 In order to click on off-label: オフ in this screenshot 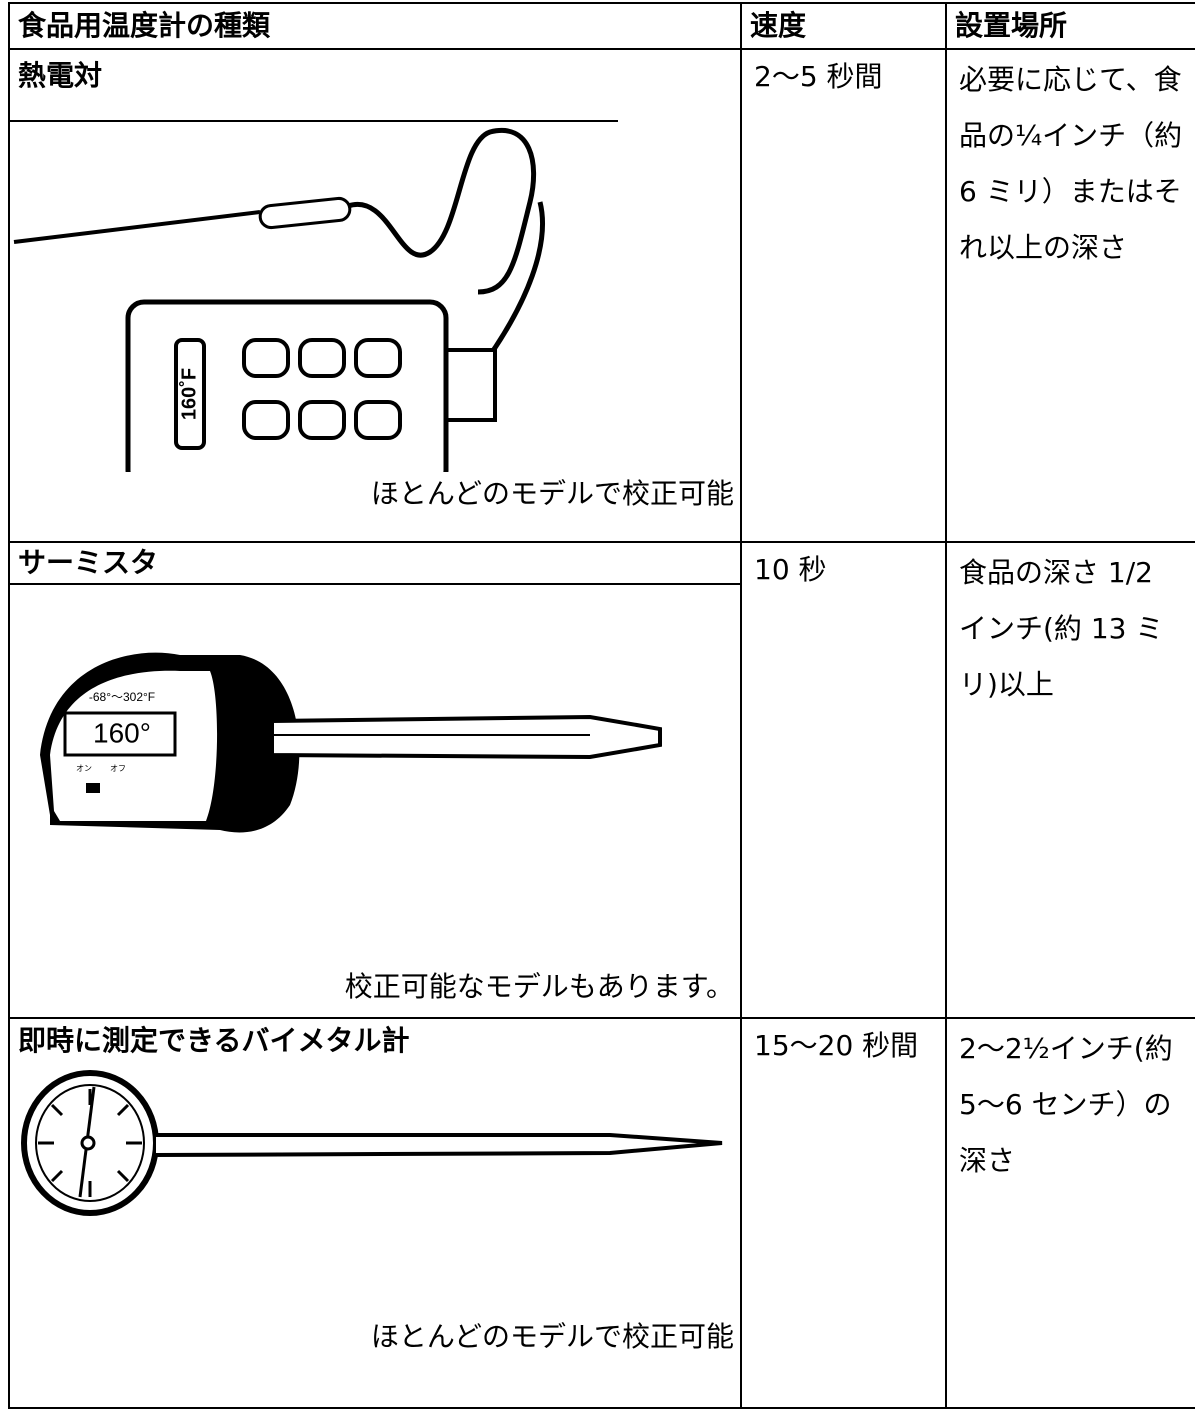, I will do `click(118, 768)`.